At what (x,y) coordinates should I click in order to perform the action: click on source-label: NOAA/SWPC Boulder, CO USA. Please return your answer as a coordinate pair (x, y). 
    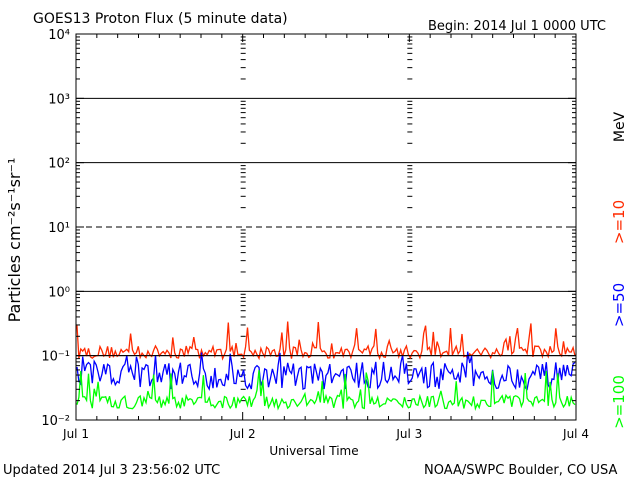
    Looking at the image, I should click on (520, 470).